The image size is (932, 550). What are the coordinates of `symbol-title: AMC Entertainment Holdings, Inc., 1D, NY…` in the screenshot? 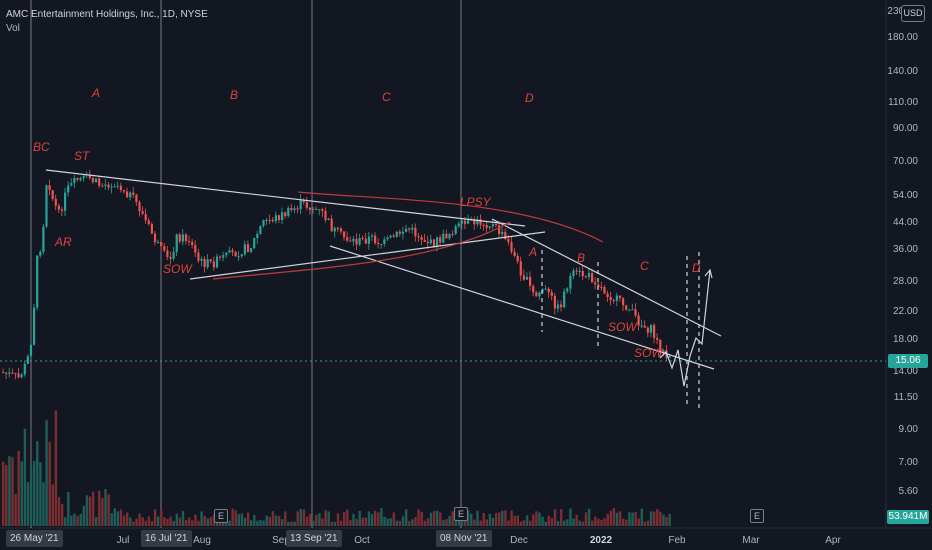 It's located at (107, 14).